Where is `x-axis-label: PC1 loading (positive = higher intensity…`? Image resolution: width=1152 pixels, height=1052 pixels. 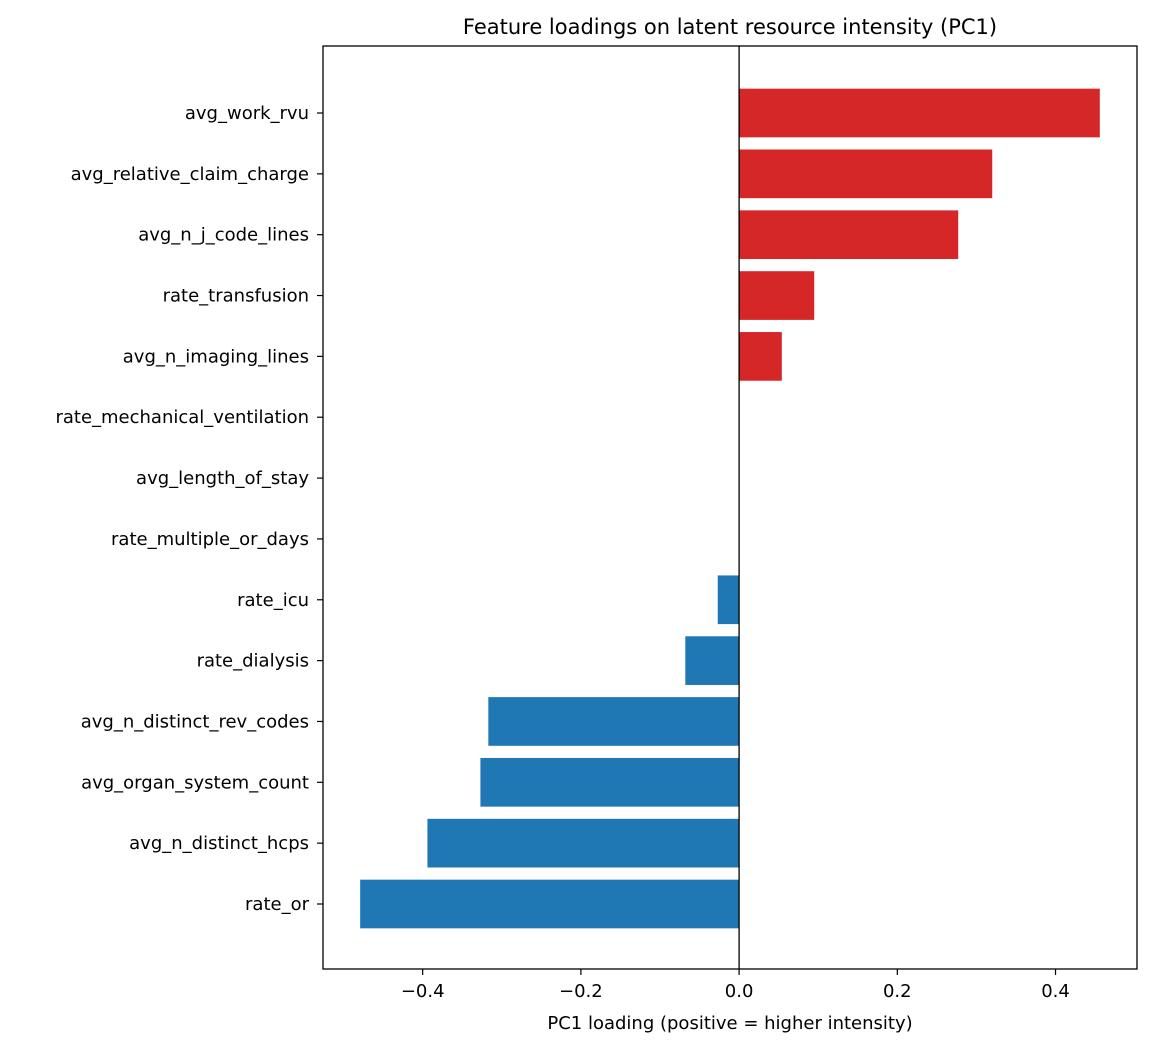
x-axis-label: PC1 loading (positive = higher intensity… is located at coordinates (729, 1023).